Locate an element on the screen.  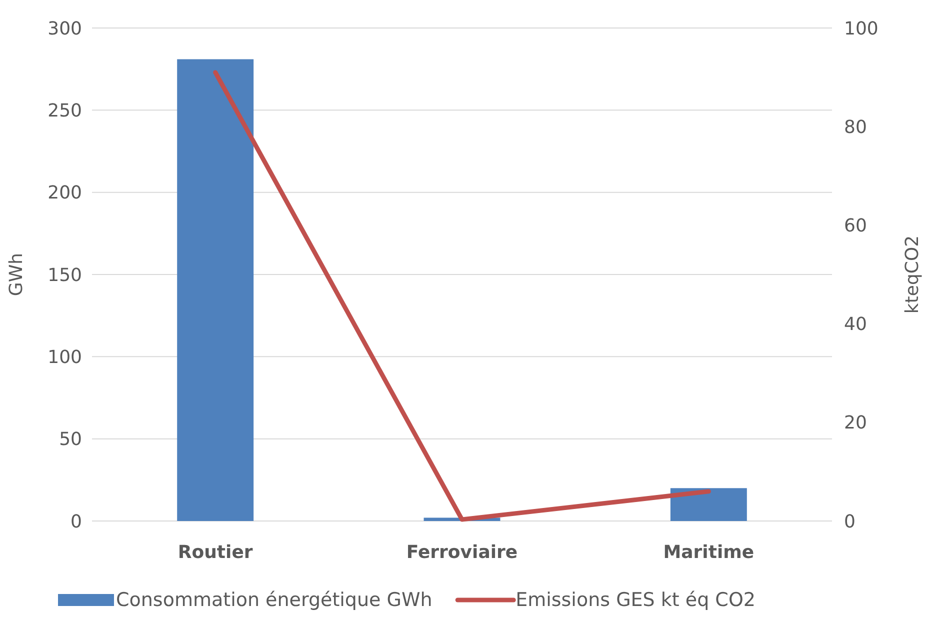
y2-axis-title: kteqCO2 is located at coordinates (912, 274).